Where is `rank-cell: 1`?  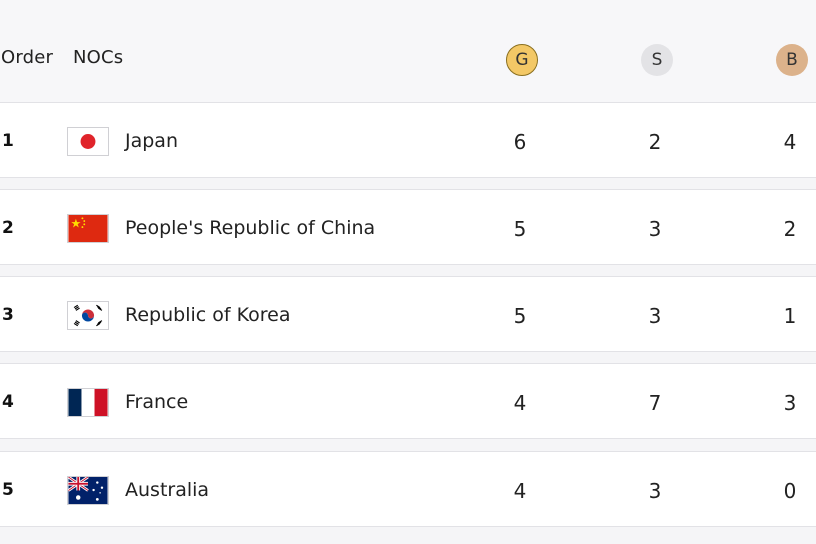
rank-cell: 1 is located at coordinates (8, 141).